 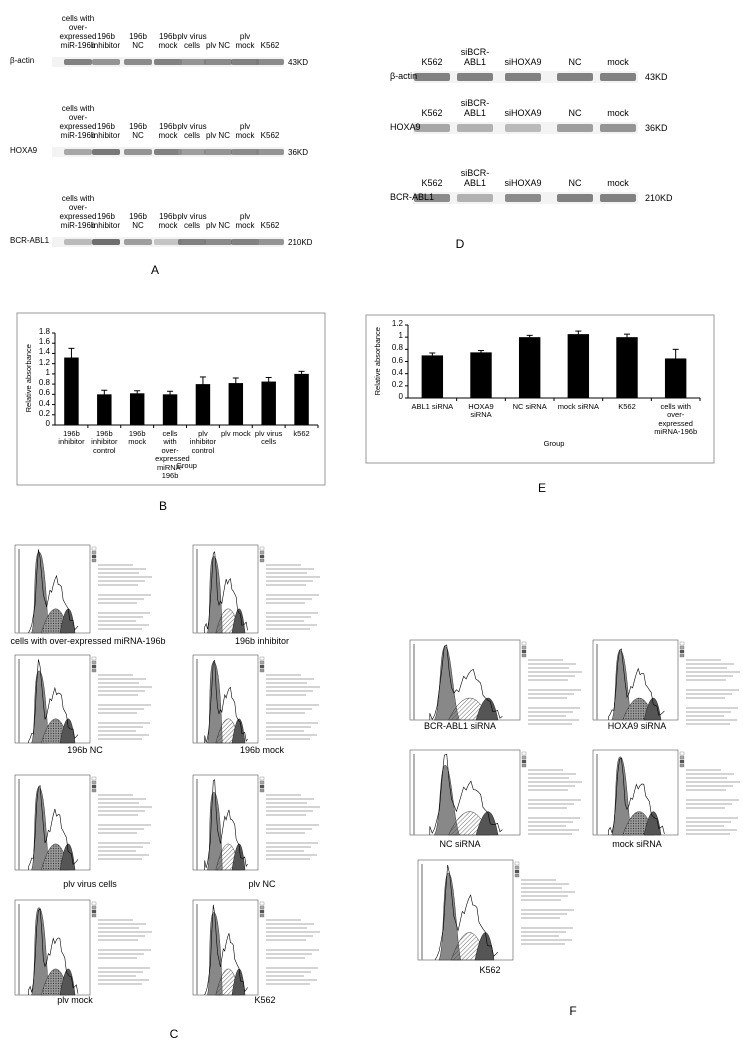 I want to click on chart-frame, so click(x=540, y=389).